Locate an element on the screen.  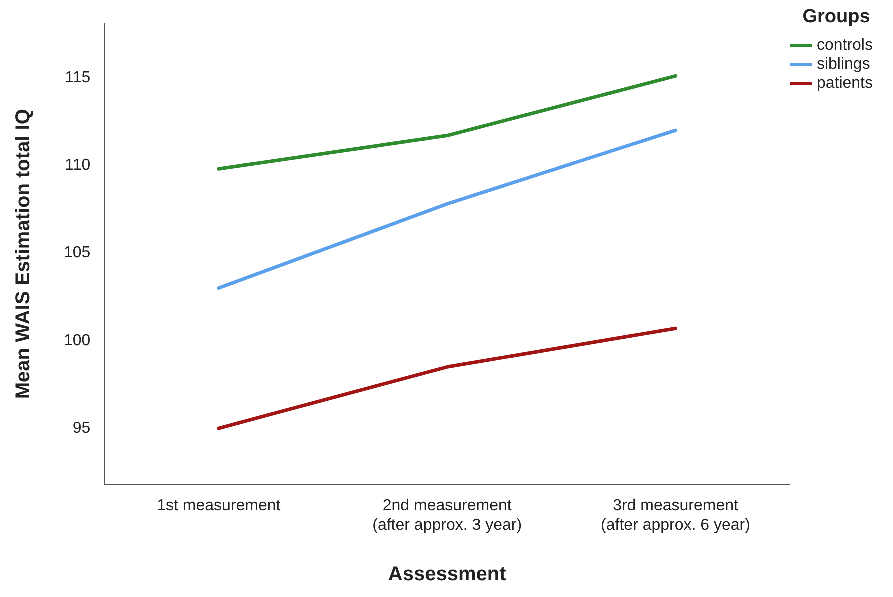
x-tick-label: 2nd measurement (after approx. 3 year) is located at coordinates (447, 516).